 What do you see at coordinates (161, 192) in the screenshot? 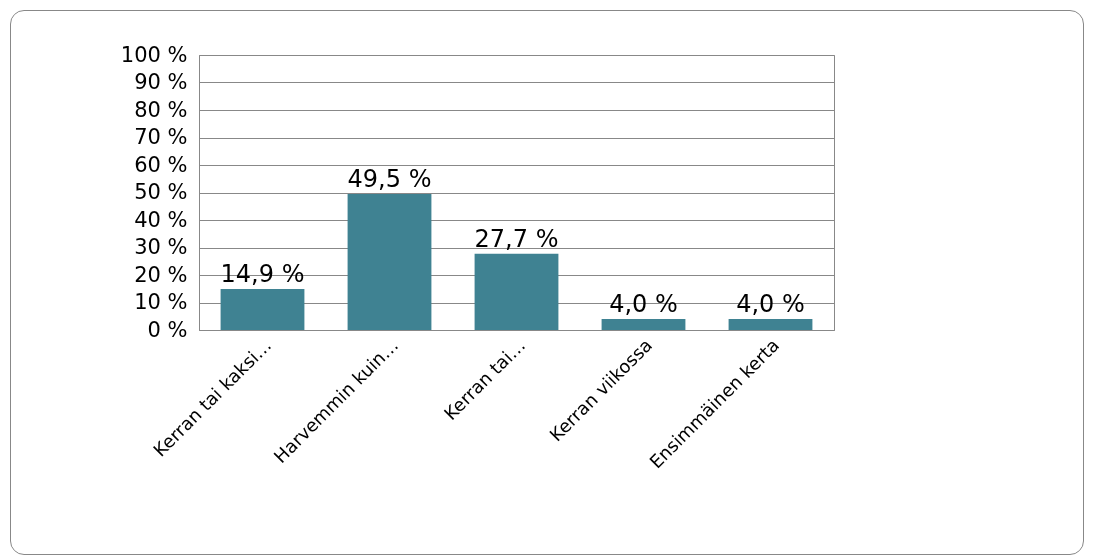
I see `y-tick-label: 50 %` at bounding box center [161, 192].